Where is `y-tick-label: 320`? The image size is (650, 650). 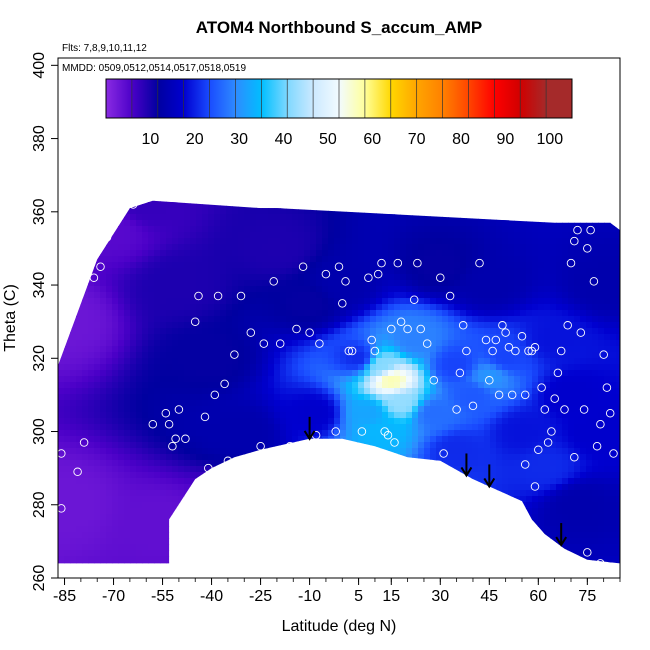
y-tick-label: 320 is located at coordinates (39, 358).